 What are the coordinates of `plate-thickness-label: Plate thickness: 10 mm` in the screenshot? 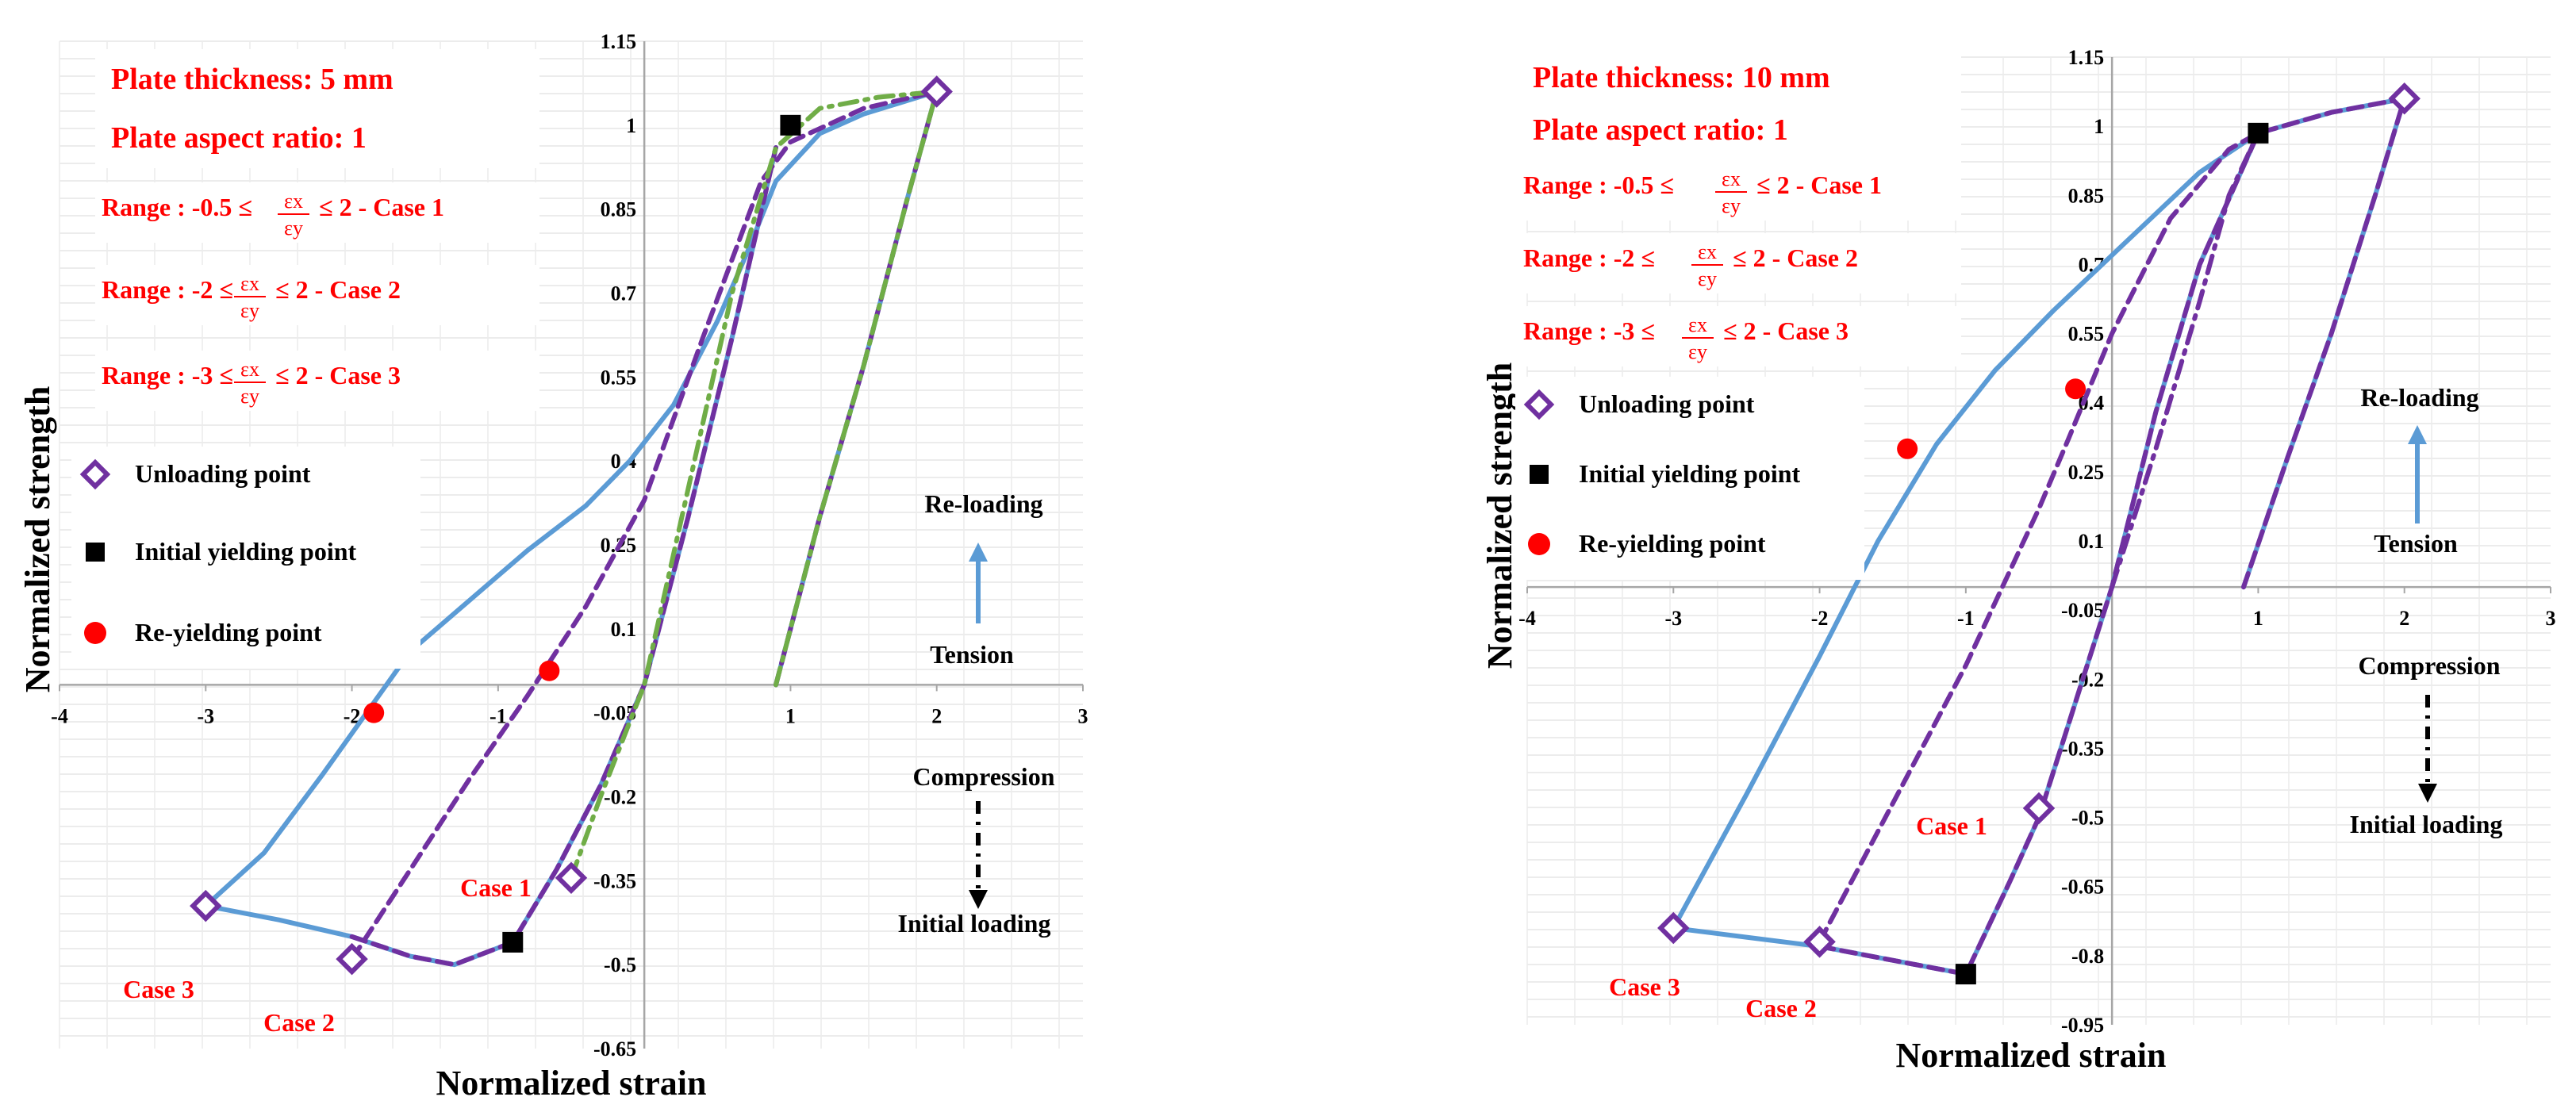 It's located at (1682, 77).